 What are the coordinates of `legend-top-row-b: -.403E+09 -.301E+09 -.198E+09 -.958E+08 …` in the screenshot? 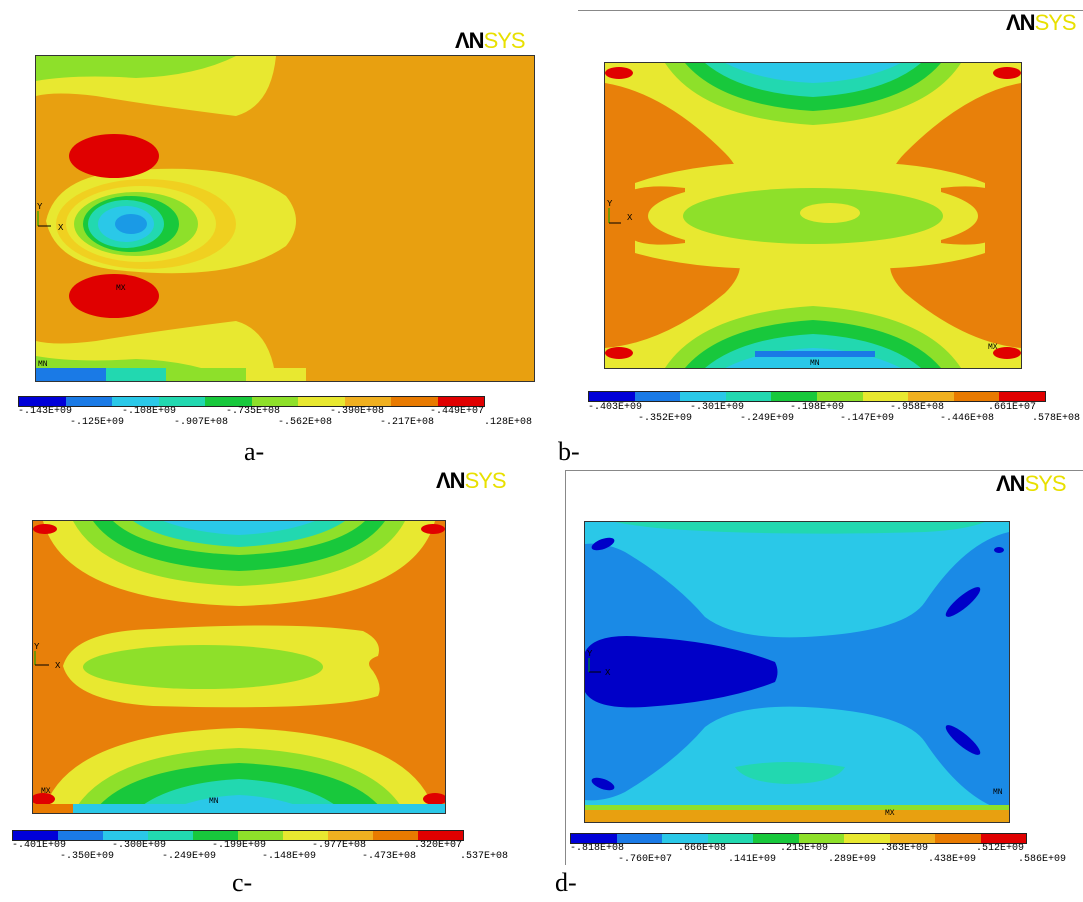 It's located at (812, 407).